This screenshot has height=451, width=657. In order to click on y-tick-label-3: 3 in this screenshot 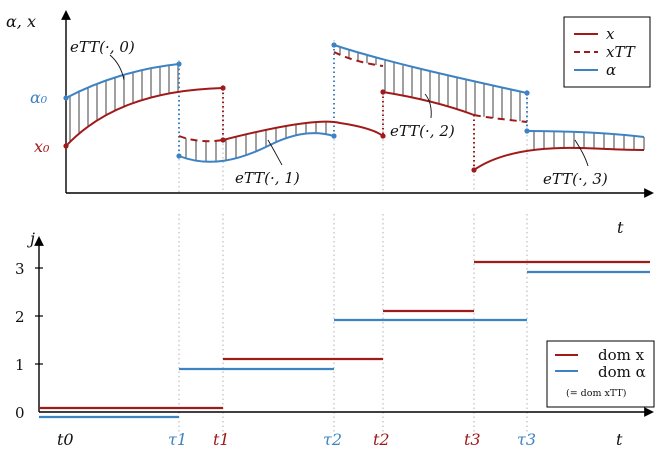, I will do `click(20, 269)`.